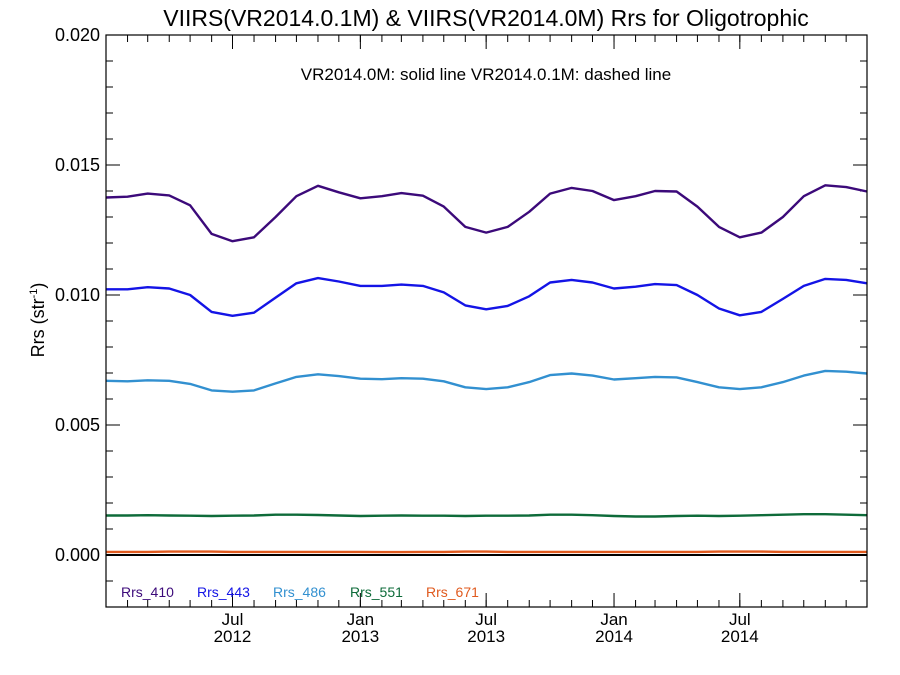 The width and height of the screenshot is (900, 675). Describe the element at coordinates (299, 592) in the screenshot. I see `legend-item-rrs-486: Rrs_486` at that location.